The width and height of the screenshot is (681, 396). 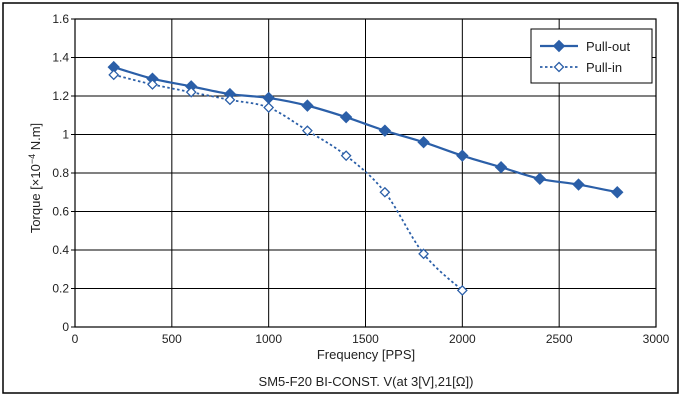 I want to click on y-axis-title: Torque [×10−4 N.m], so click(x=35, y=178).